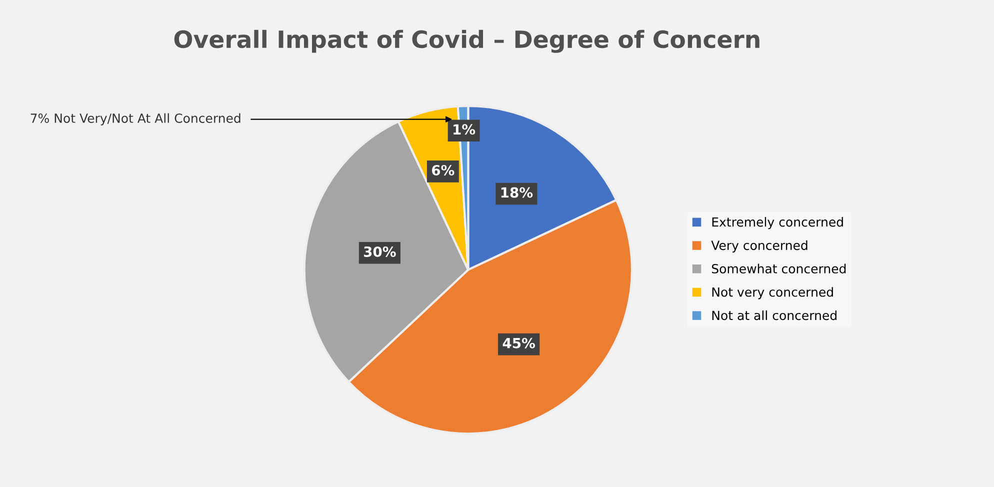 Image resolution: width=994 pixels, height=487 pixels. What do you see at coordinates (759, 246) in the screenshot?
I see `legend-label: Very concerned` at bounding box center [759, 246].